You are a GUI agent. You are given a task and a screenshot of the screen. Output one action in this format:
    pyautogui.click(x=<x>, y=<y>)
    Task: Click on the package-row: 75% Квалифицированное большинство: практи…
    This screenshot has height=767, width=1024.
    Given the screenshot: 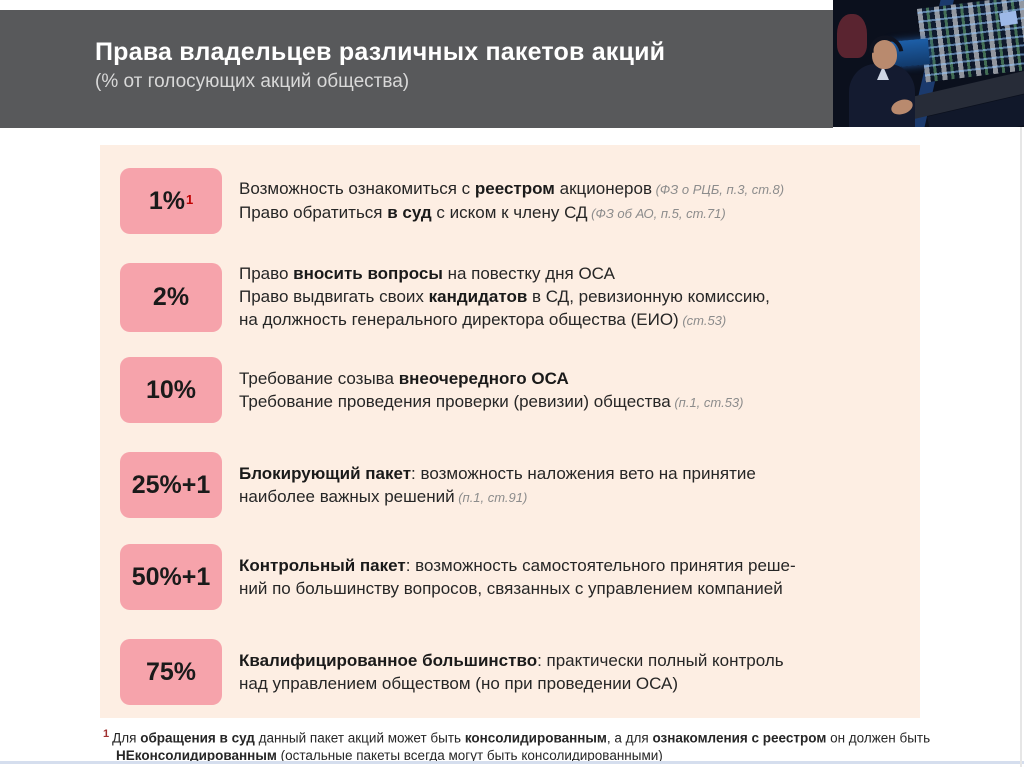 What is the action you would take?
    pyautogui.click(x=512, y=672)
    